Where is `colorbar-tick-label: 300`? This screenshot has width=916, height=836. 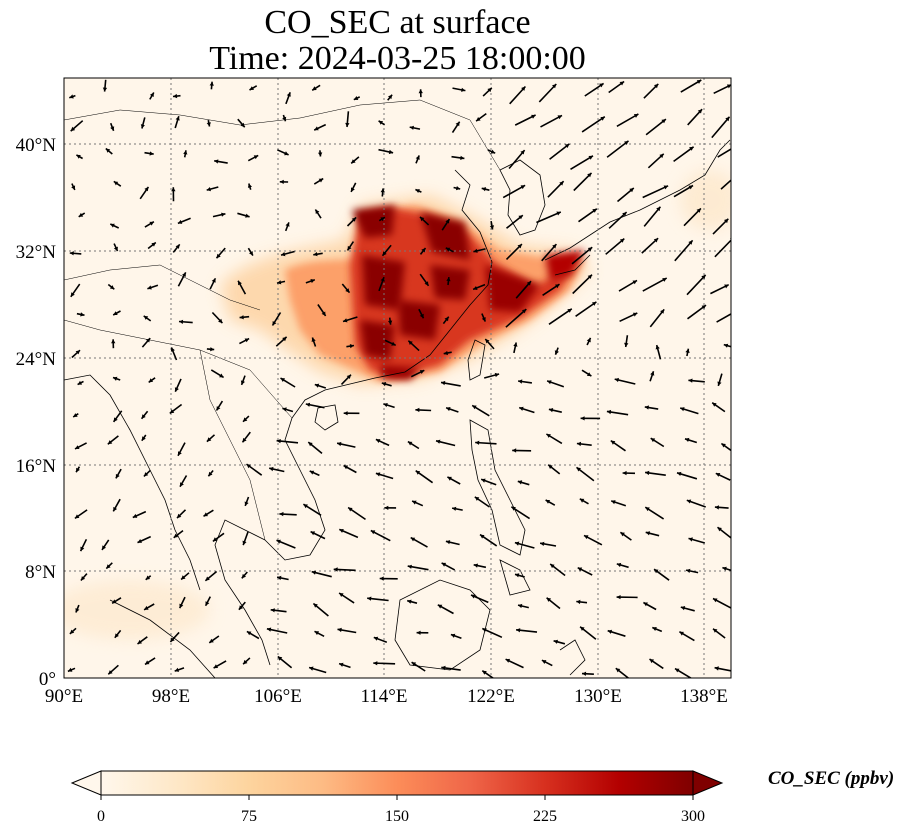 colorbar-tick-label: 300 is located at coordinates (693, 816).